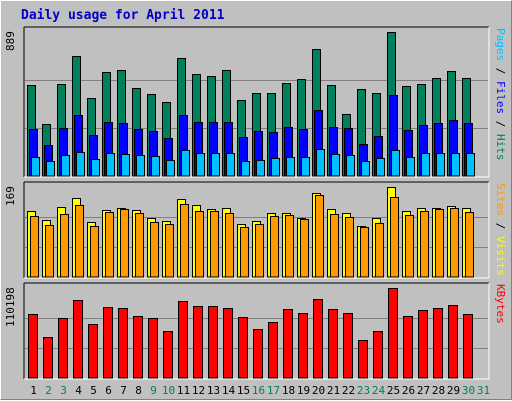  I want to click on x-tick-label-day-20: 20, so click(318, 390).